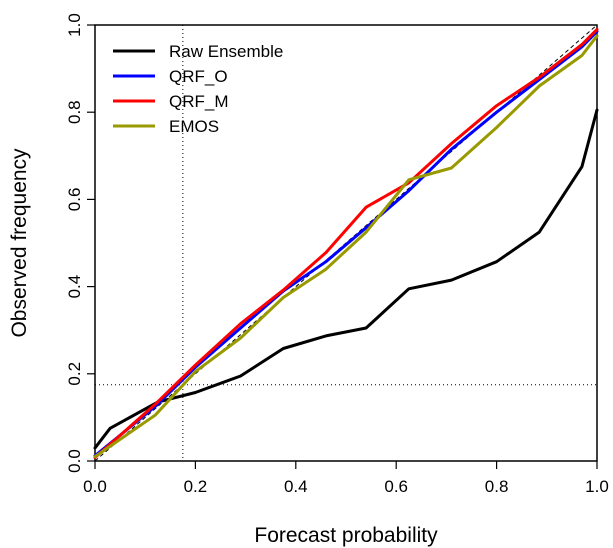 Image resolution: width=613 pixels, height=548 pixels. What do you see at coordinates (226, 51) in the screenshot?
I see `legend-label-0: Raw Ensemble` at bounding box center [226, 51].